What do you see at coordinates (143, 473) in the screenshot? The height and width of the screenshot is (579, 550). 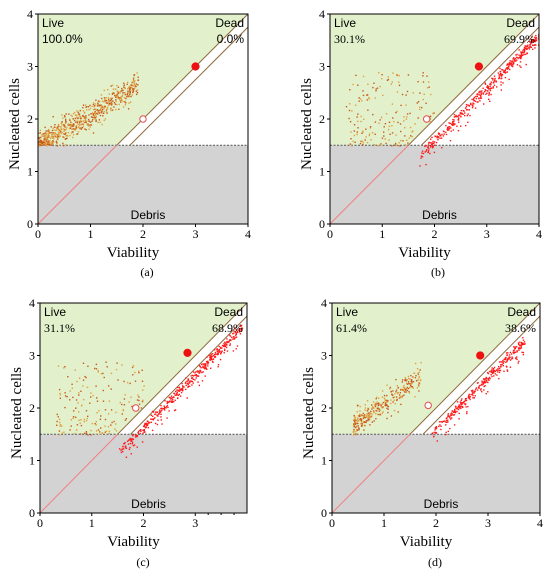 I see `debris-gate-region` at bounding box center [143, 473].